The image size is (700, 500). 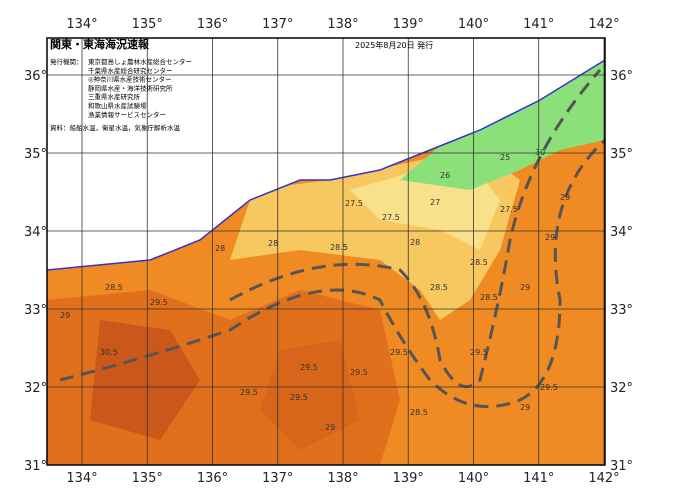 I want to click on lon-label-top: 139°, so click(x=408, y=24).